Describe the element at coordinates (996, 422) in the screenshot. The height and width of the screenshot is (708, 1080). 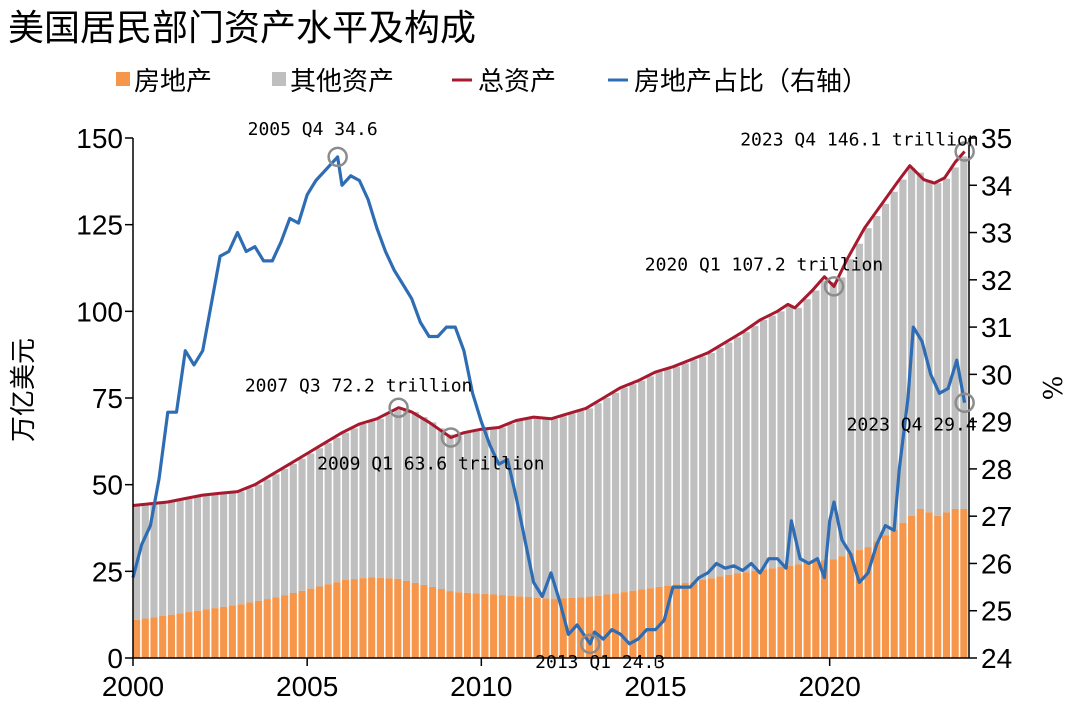
I see `y-right-tick-label: 29` at that location.